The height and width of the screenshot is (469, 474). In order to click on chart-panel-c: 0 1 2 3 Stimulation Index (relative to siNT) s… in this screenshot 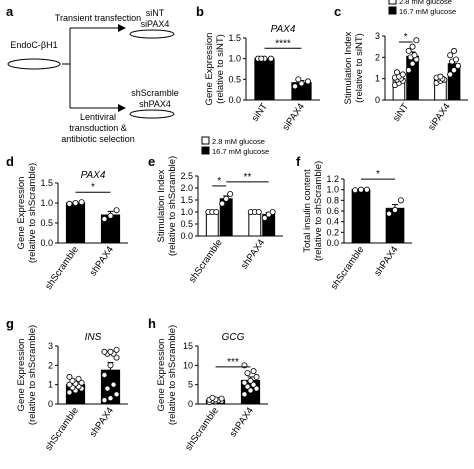, I will do `click(405, 66)`.